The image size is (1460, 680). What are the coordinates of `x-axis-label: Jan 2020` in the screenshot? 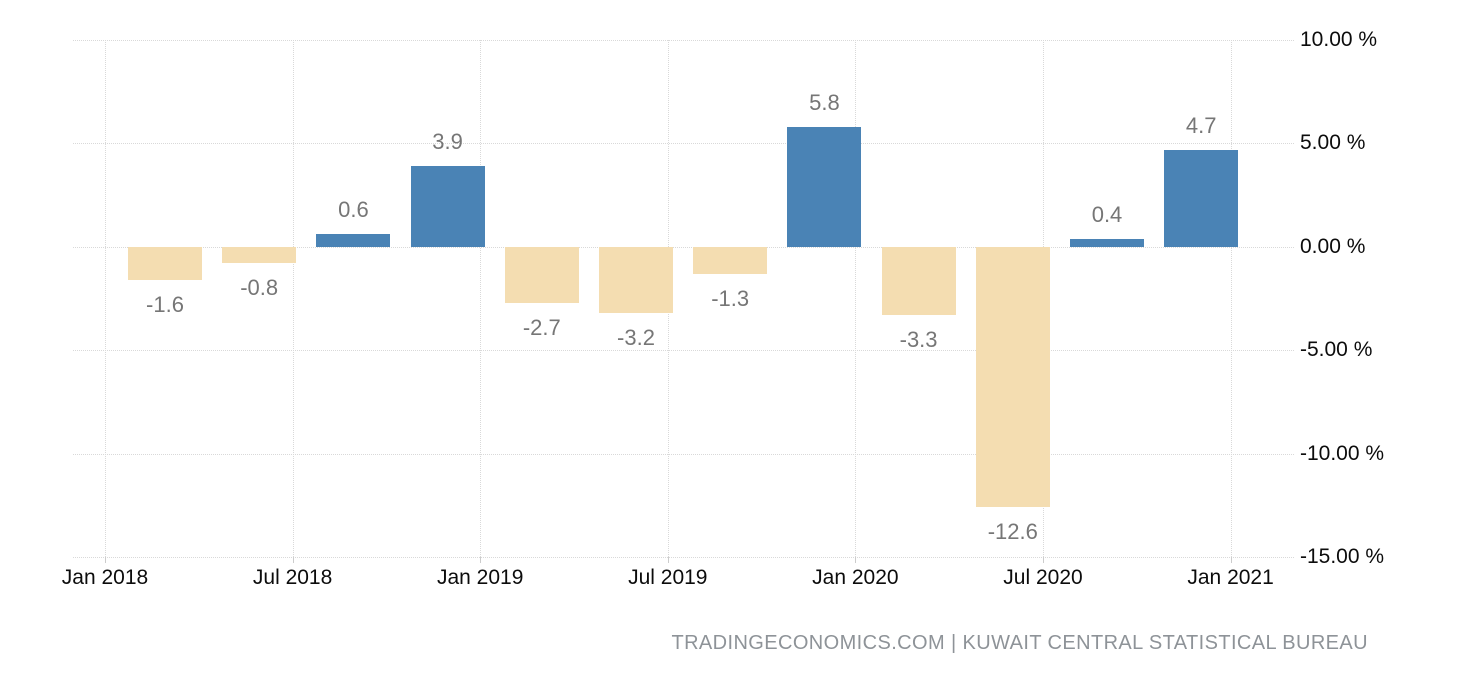 It's located at (855, 577).